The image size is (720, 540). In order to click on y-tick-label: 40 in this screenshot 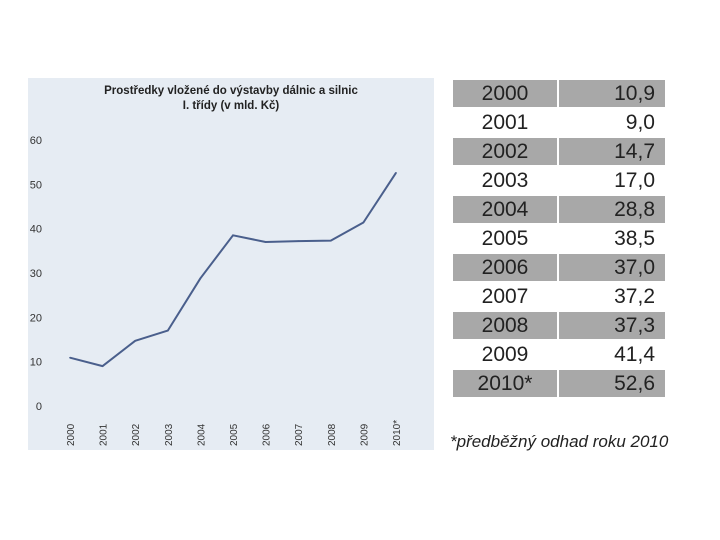, I will do `click(36, 230)`.